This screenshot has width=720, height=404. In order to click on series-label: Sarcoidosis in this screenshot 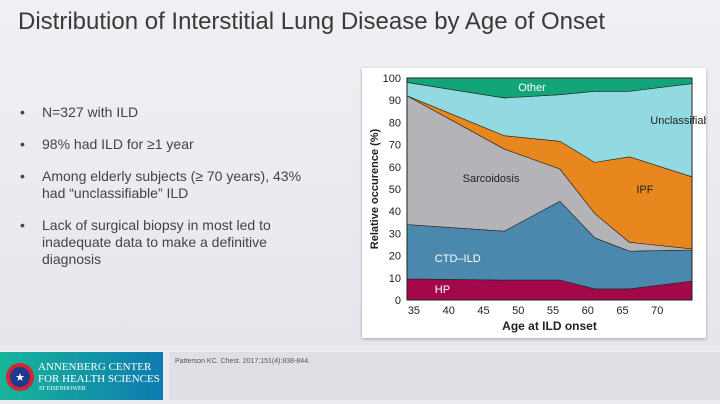, I will do `click(491, 179)`.